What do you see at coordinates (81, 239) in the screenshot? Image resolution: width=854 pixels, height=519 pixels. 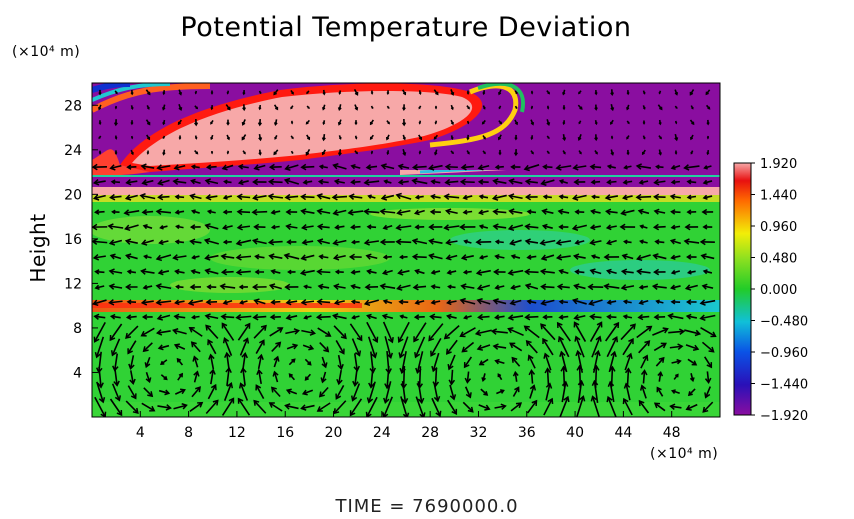 I see `y-axis-ticks: 4 8 12 16 20 24 28` at bounding box center [81, 239].